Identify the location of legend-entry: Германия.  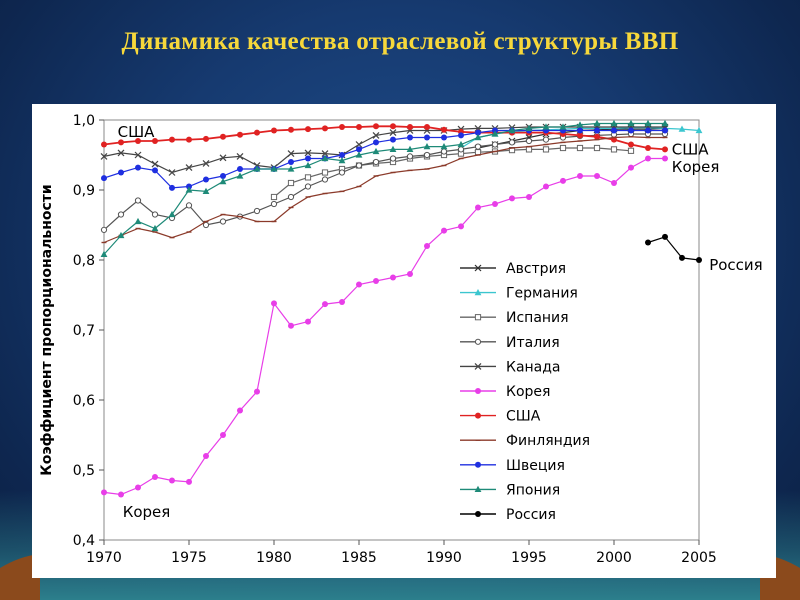
(519, 294).